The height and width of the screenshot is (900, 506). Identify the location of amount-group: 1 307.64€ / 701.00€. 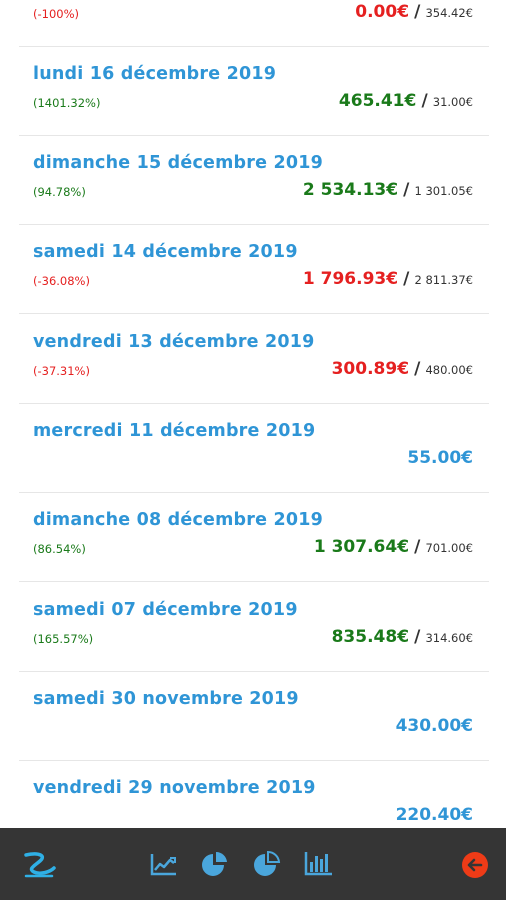
(393, 547).